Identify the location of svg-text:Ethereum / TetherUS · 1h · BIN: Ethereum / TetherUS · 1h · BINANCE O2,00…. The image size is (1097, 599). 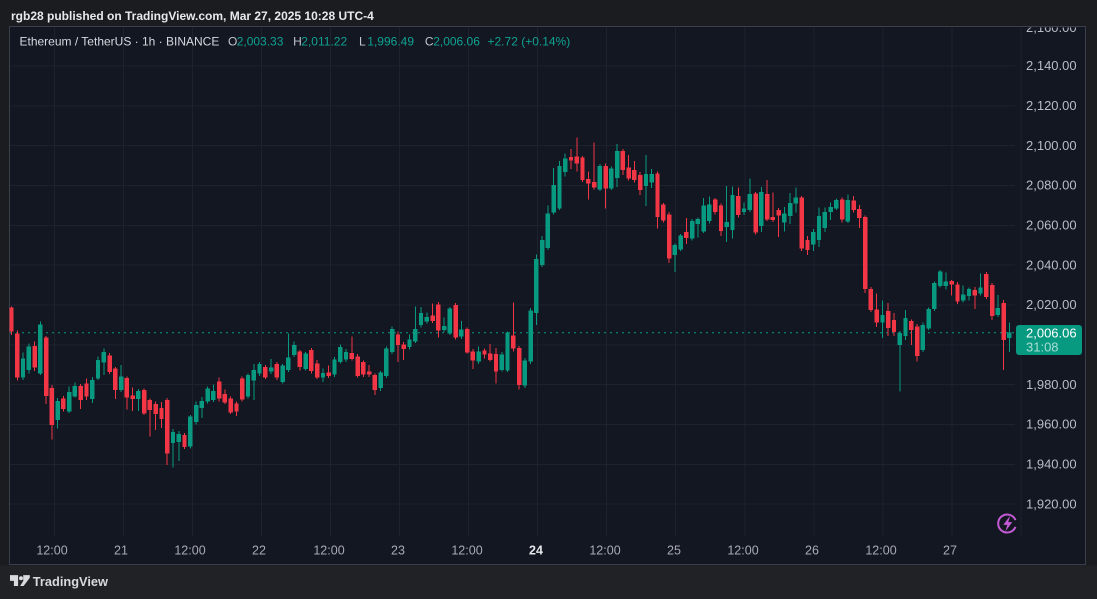
(295, 41).